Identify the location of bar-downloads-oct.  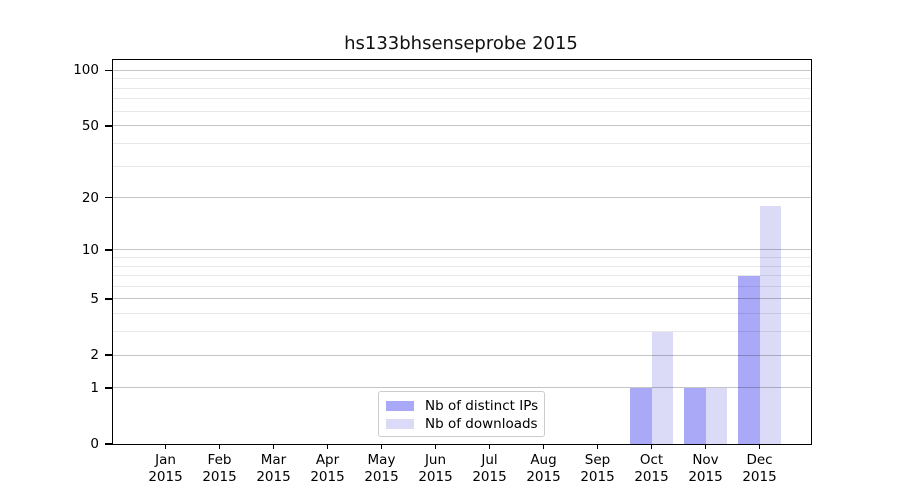
(662, 387).